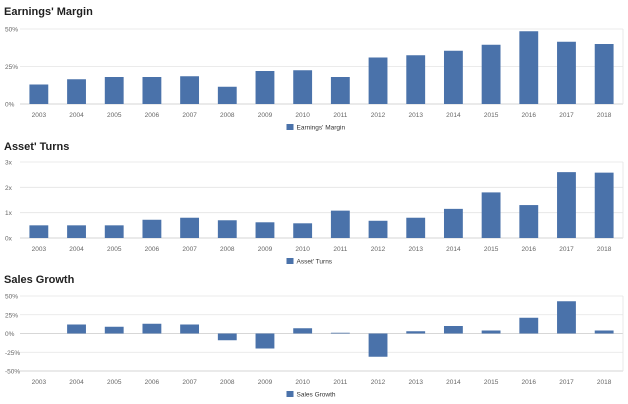 Image resolution: width=628 pixels, height=404 pixels. Describe the element at coordinates (9, 213) in the screenshot. I see `y-tick-label: 1x` at that location.